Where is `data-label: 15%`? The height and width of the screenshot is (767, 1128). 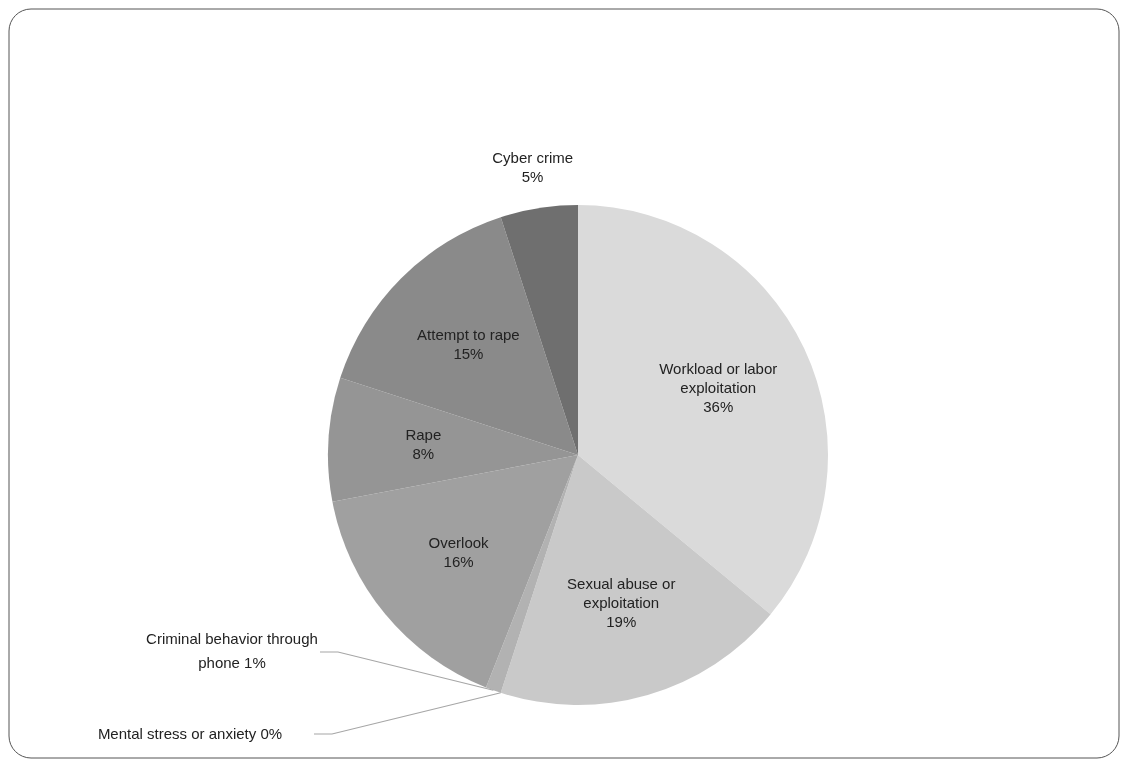
data-label: 15% is located at coordinates (468, 353).